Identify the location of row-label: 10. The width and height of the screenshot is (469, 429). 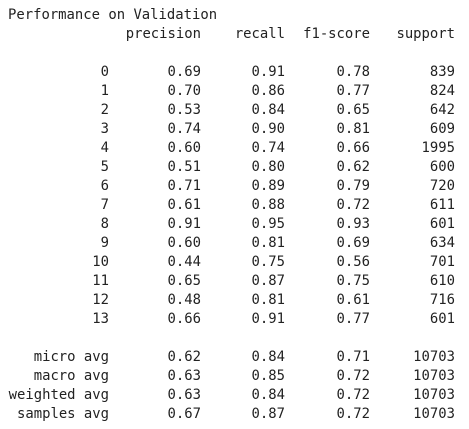
(100, 262).